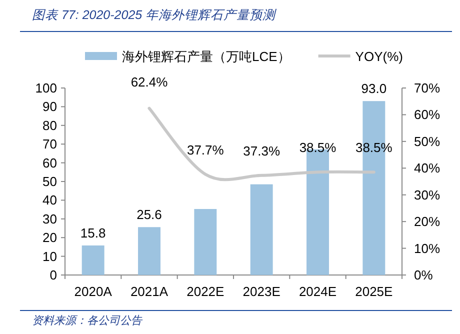 This screenshot has height=334, width=460. I want to click on y2-tick-label: 50%, so click(427, 141).